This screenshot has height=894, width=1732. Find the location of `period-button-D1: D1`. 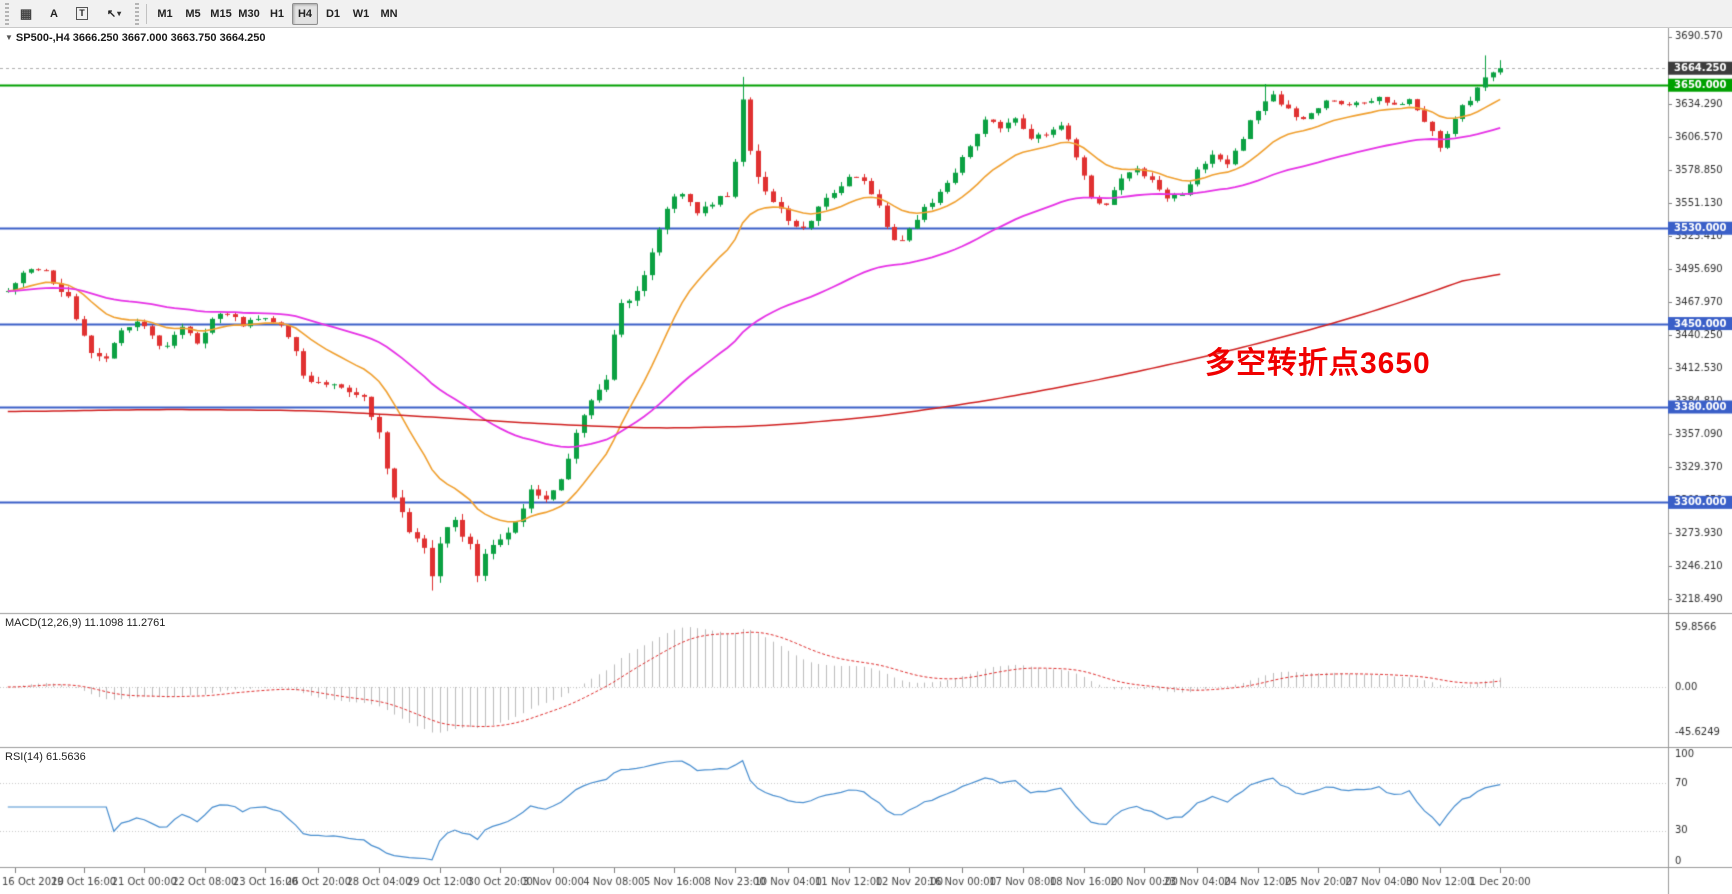

period-button-D1: D1 is located at coordinates (333, 14).